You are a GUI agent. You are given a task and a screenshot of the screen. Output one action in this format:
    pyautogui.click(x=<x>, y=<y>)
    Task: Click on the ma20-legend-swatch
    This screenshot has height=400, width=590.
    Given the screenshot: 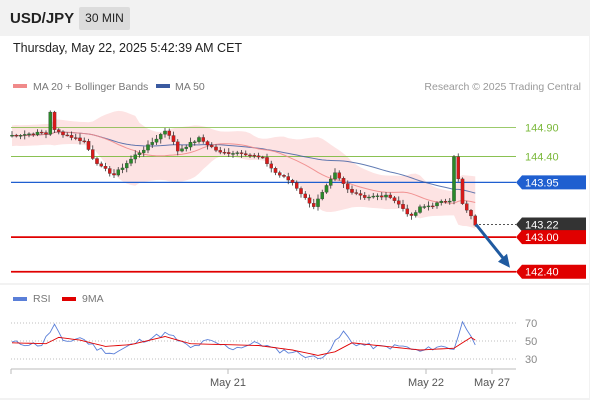 What is the action you would take?
    pyautogui.click(x=20, y=86)
    